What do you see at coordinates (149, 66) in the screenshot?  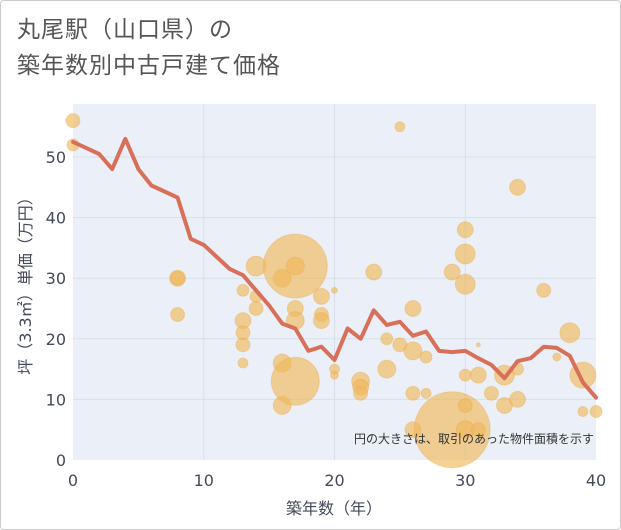 I see `chart-title-line-2: 築年数別中古戸建て価格` at bounding box center [149, 66].